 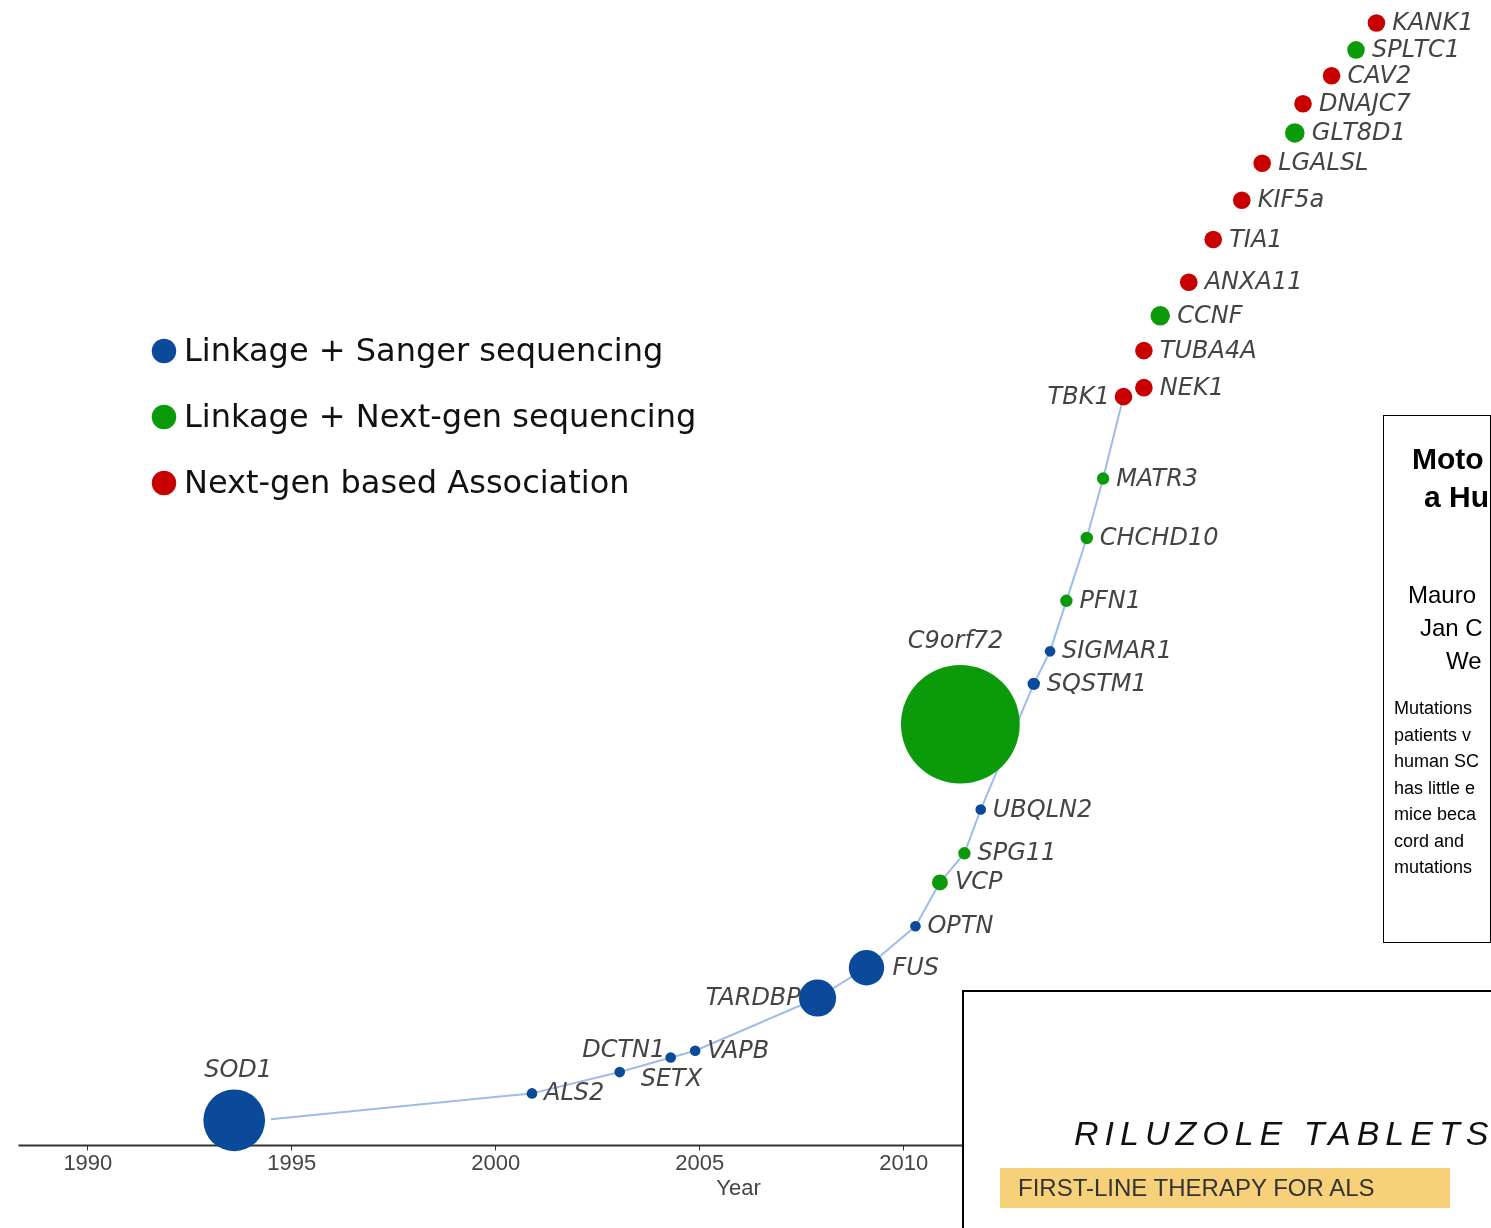 I want to click on annotation: SQSTM1, so click(x=1096, y=682).